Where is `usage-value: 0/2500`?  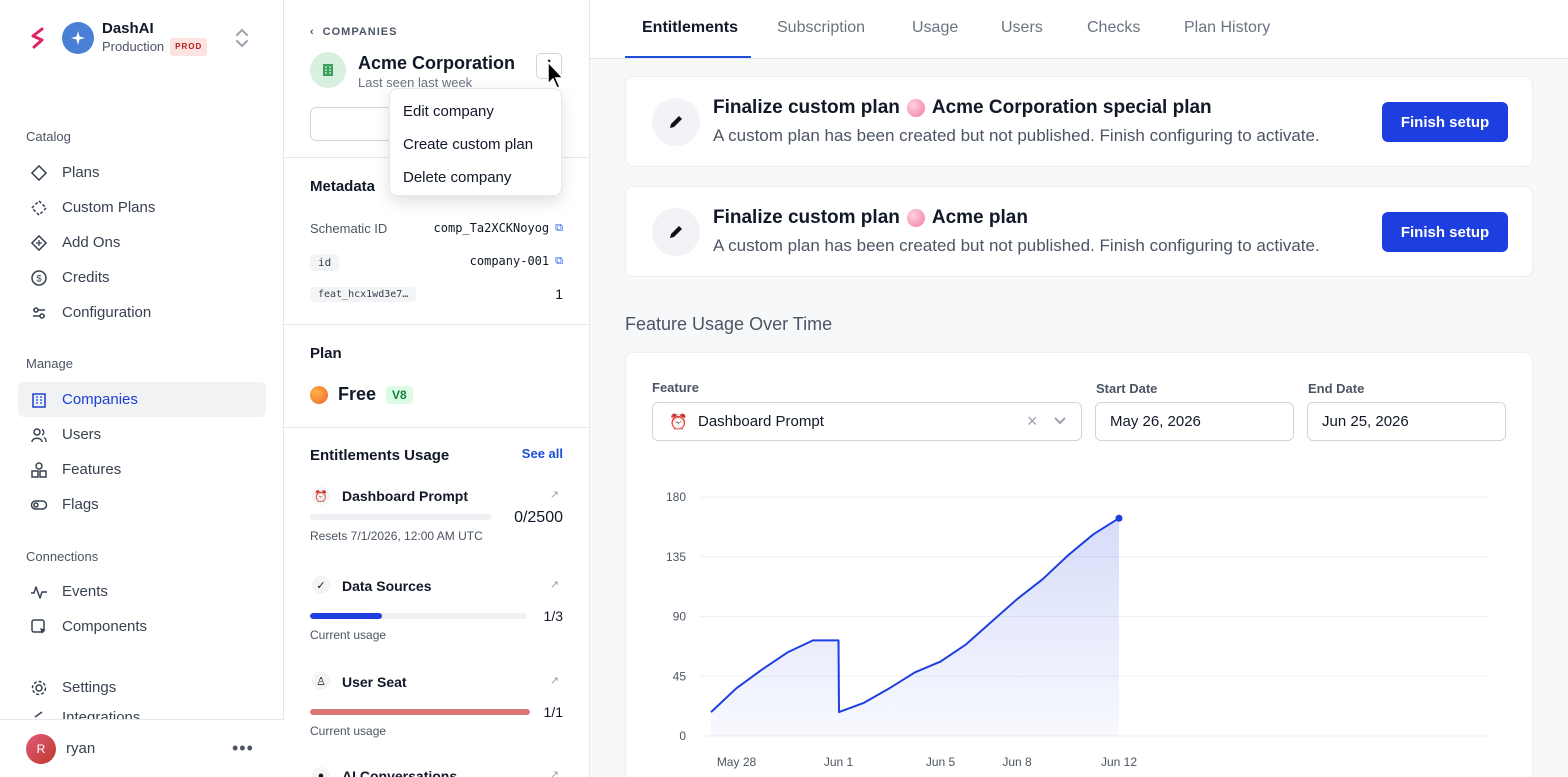
usage-value: 0/2500 is located at coordinates (538, 517).